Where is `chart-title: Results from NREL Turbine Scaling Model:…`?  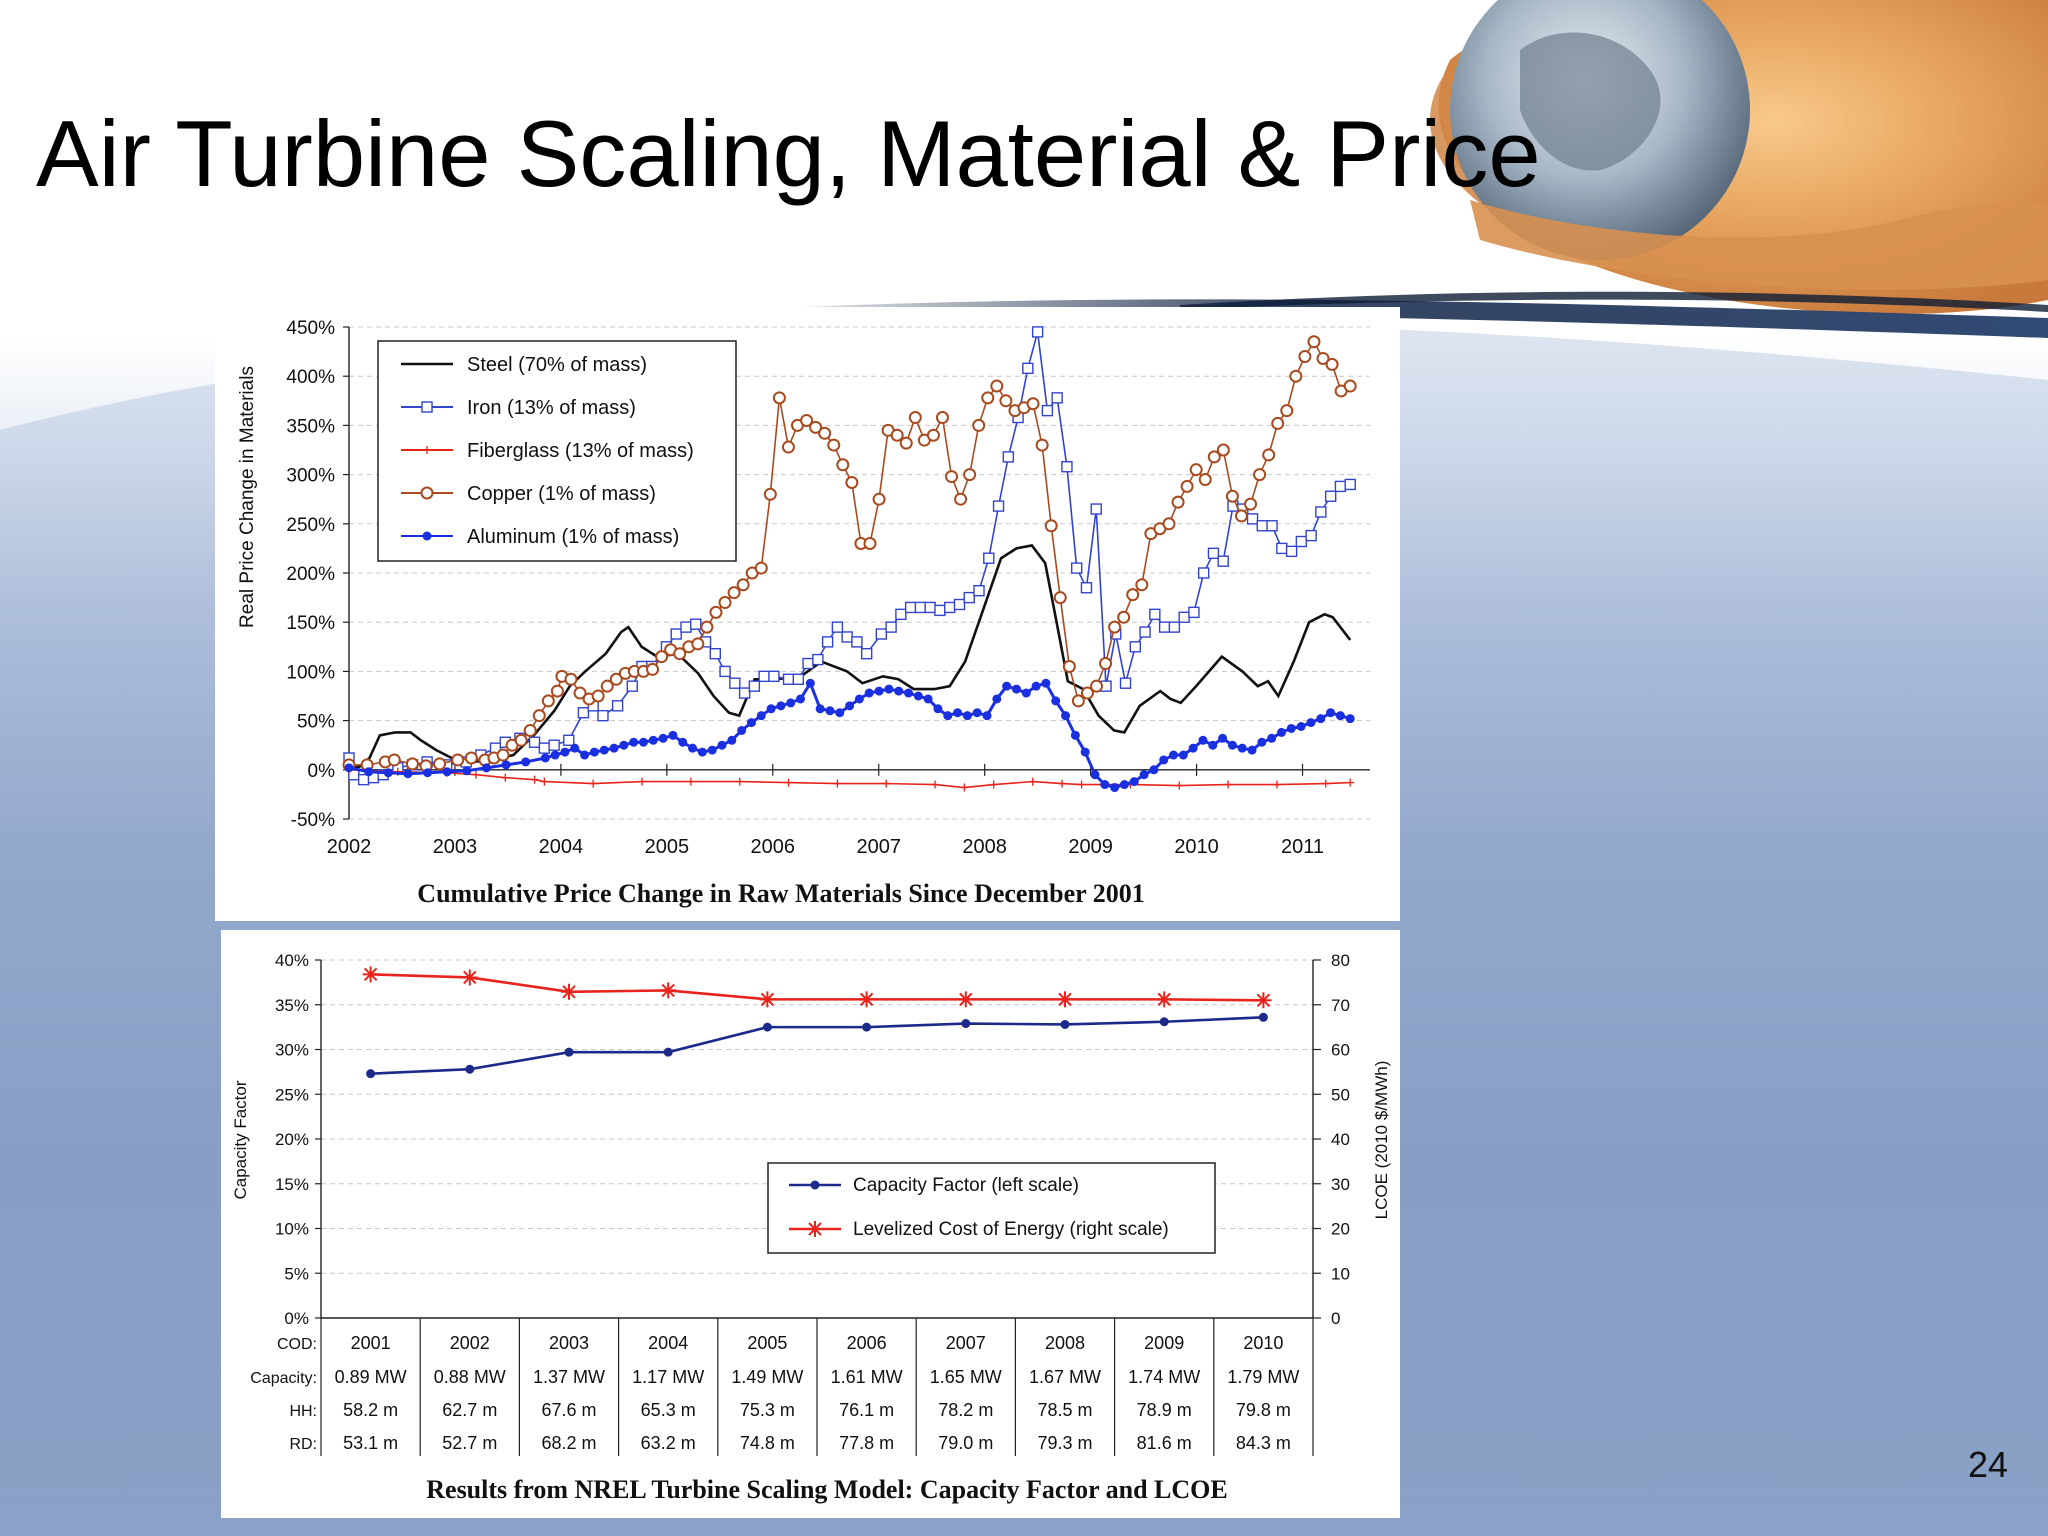 chart-title: Results from NREL Turbine Scaling Model:… is located at coordinates (827, 1489).